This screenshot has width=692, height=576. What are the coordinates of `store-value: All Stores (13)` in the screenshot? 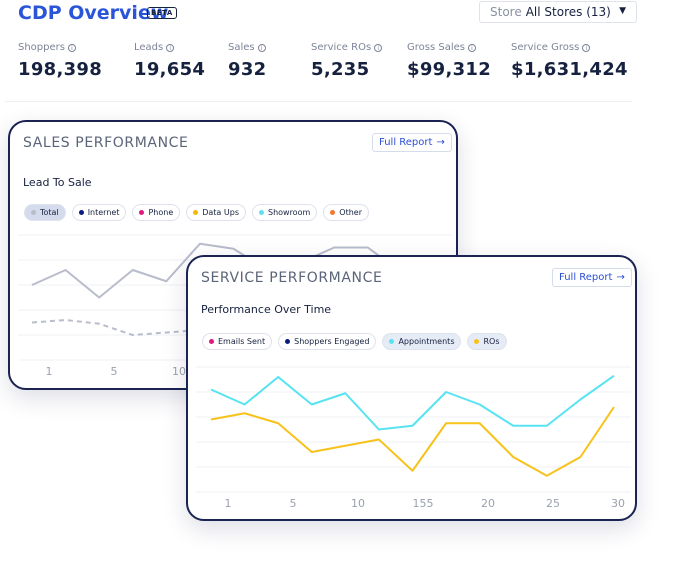 It's located at (568, 12).